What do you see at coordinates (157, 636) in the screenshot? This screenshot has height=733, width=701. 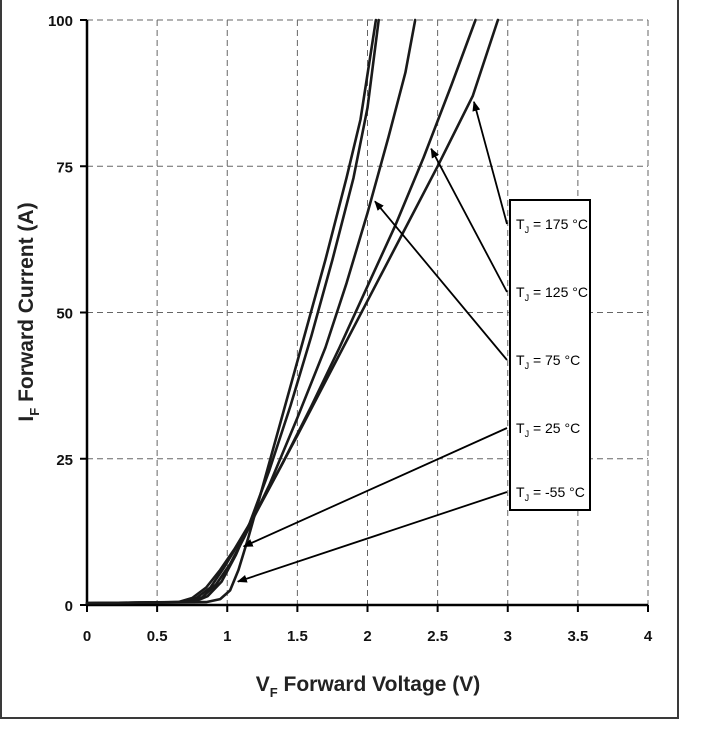 I see `x-tick-label: 0.5` at bounding box center [157, 636].